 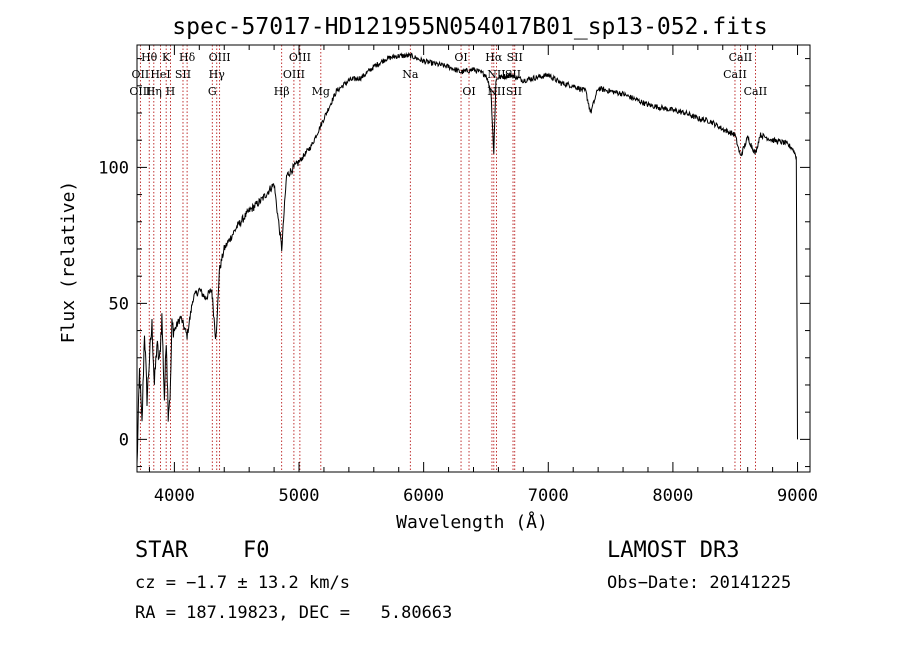 What do you see at coordinates (410, 74) in the screenshot?
I see `line-label-16: Na` at bounding box center [410, 74].